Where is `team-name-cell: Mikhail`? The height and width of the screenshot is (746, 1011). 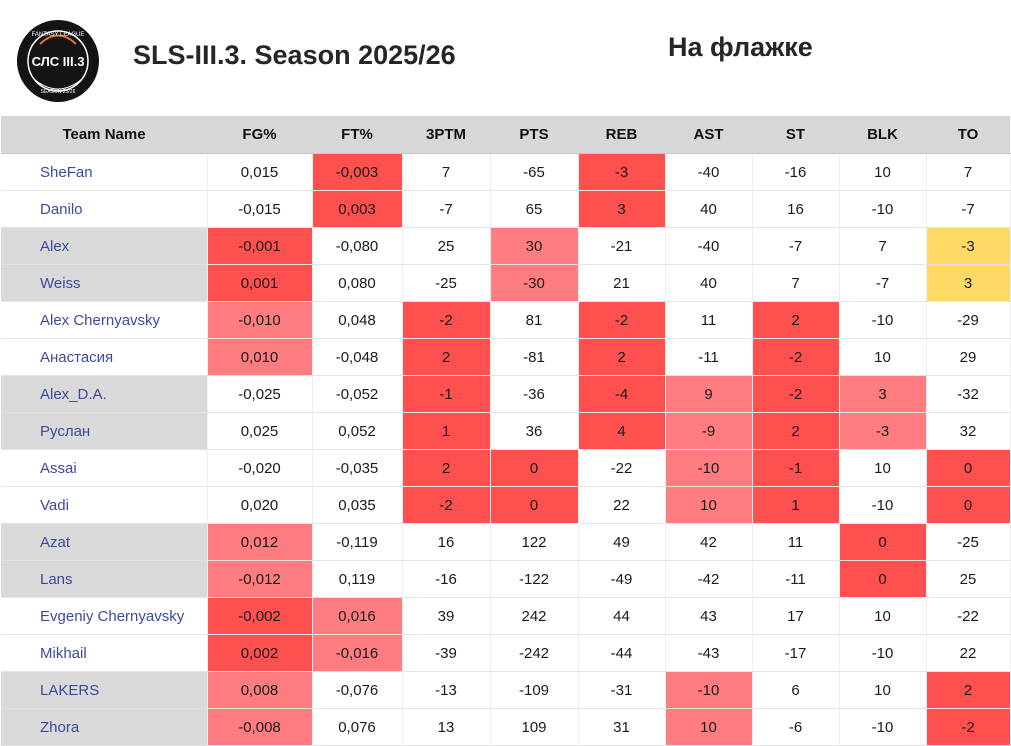
team-name-cell: Mikhail is located at coordinates (104, 653).